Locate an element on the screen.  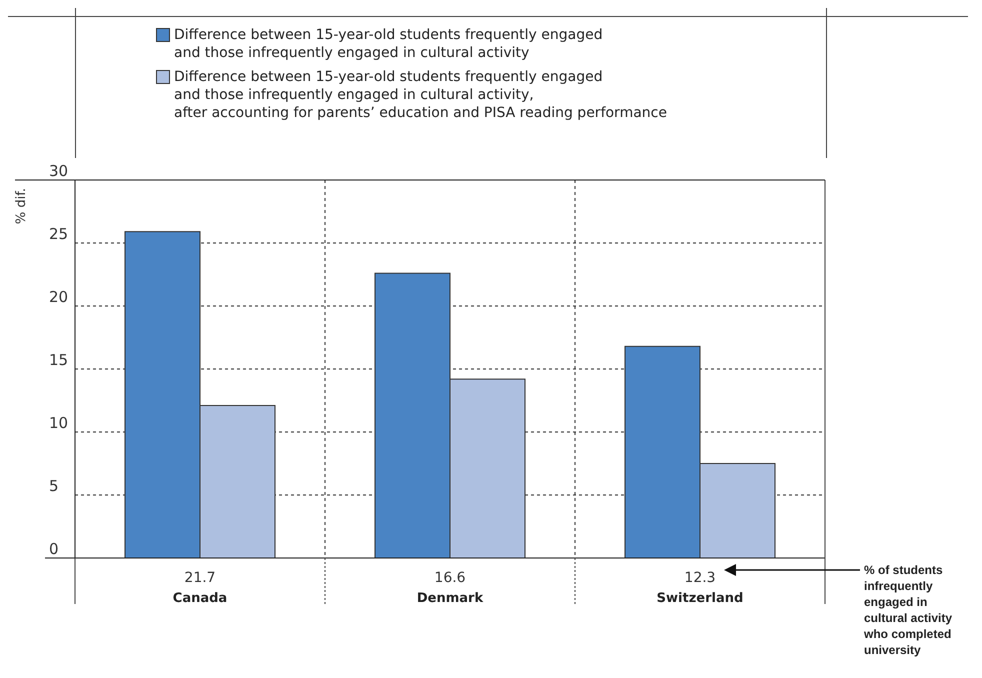
y-tick-label: 15 is located at coordinates (58, 360).